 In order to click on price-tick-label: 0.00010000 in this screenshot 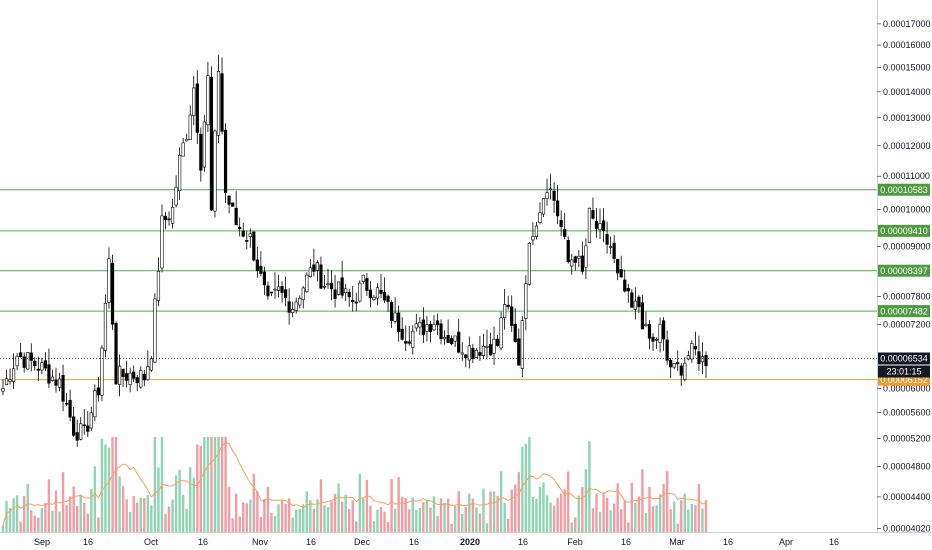, I will do `click(907, 210)`.